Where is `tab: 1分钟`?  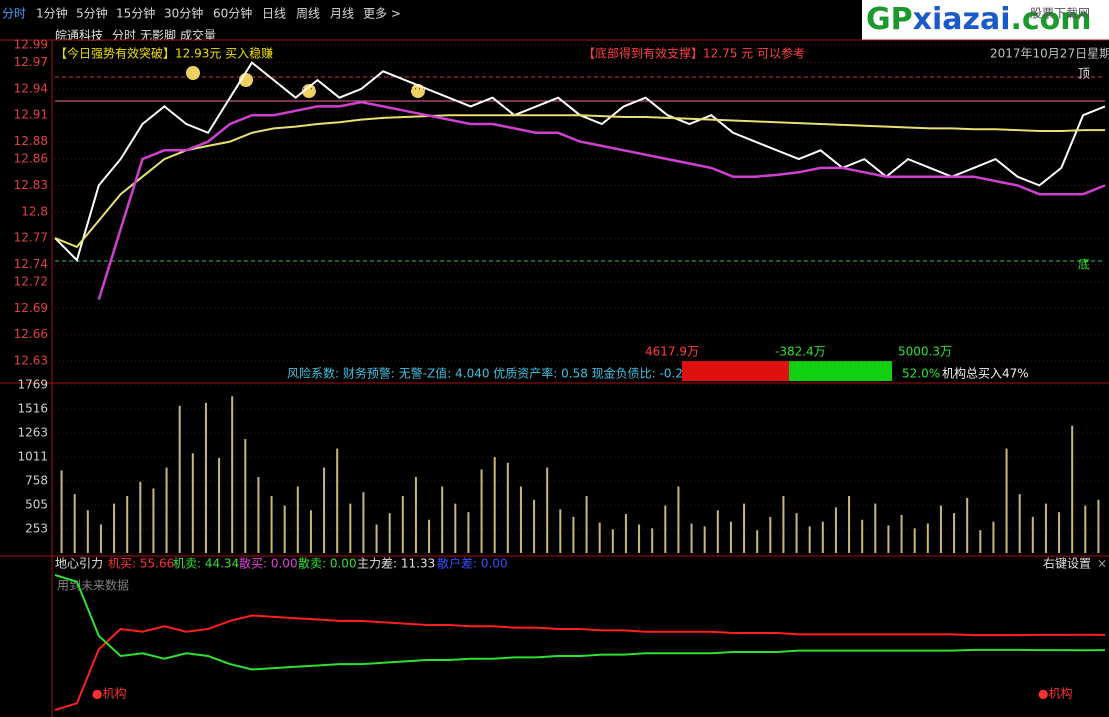 tab: 1分钟 is located at coordinates (52, 13).